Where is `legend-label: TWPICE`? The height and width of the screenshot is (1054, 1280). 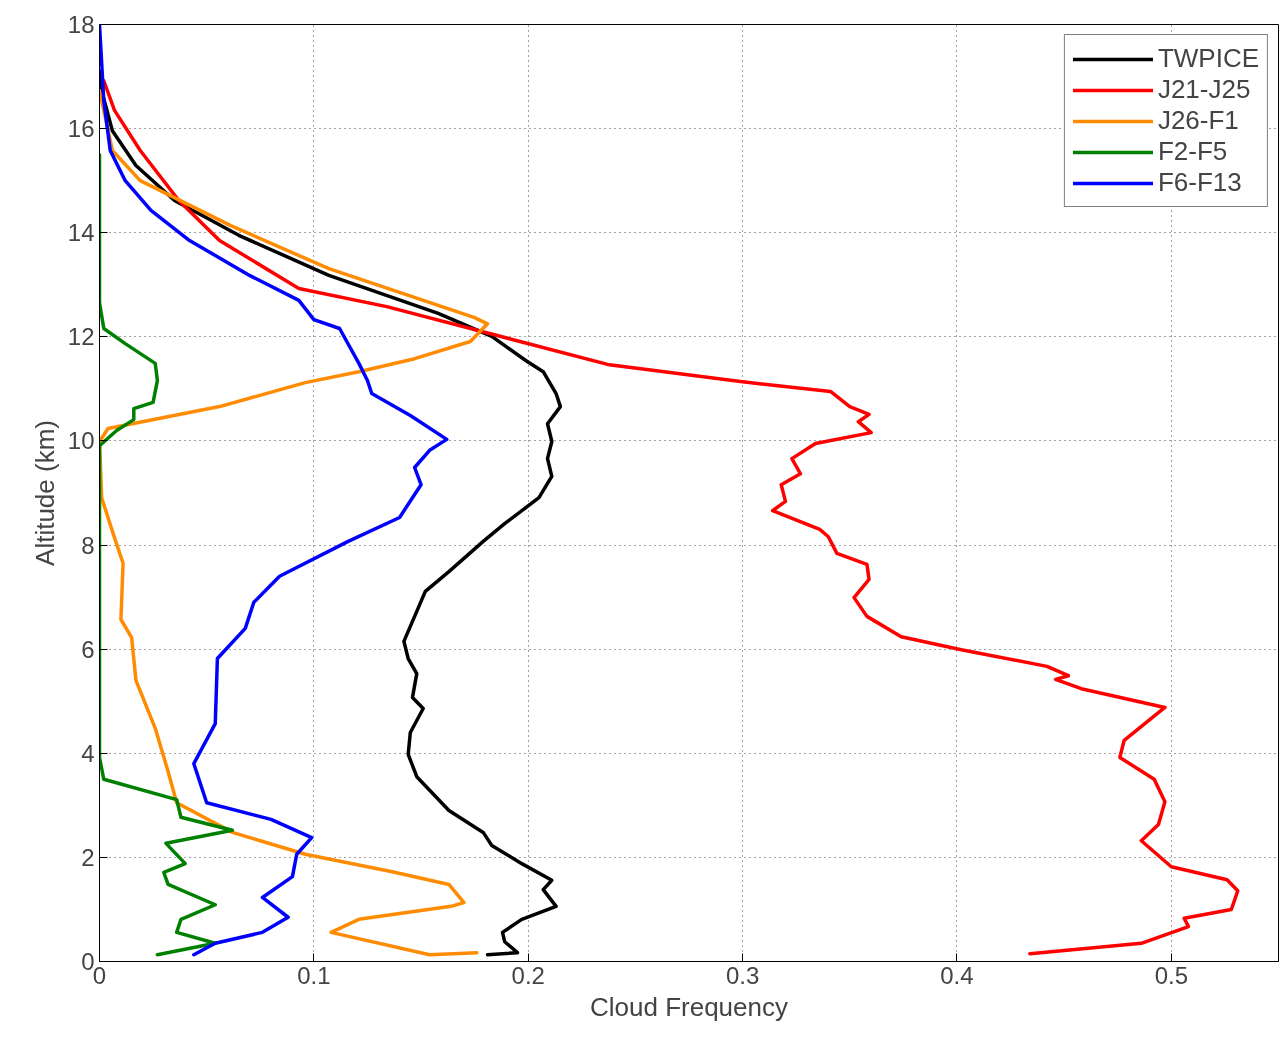 legend-label: TWPICE is located at coordinates (1208, 58).